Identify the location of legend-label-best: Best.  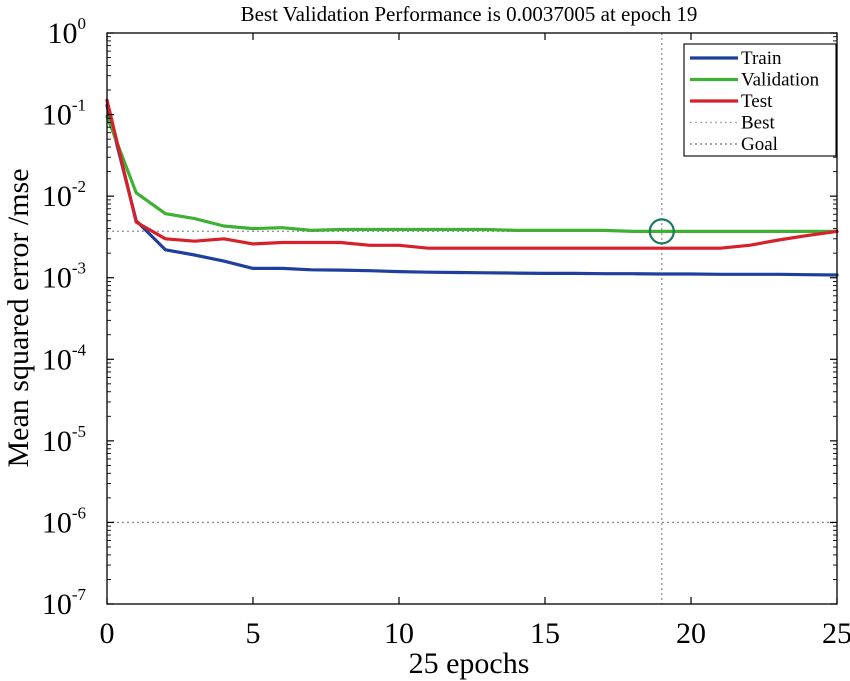
(758, 123).